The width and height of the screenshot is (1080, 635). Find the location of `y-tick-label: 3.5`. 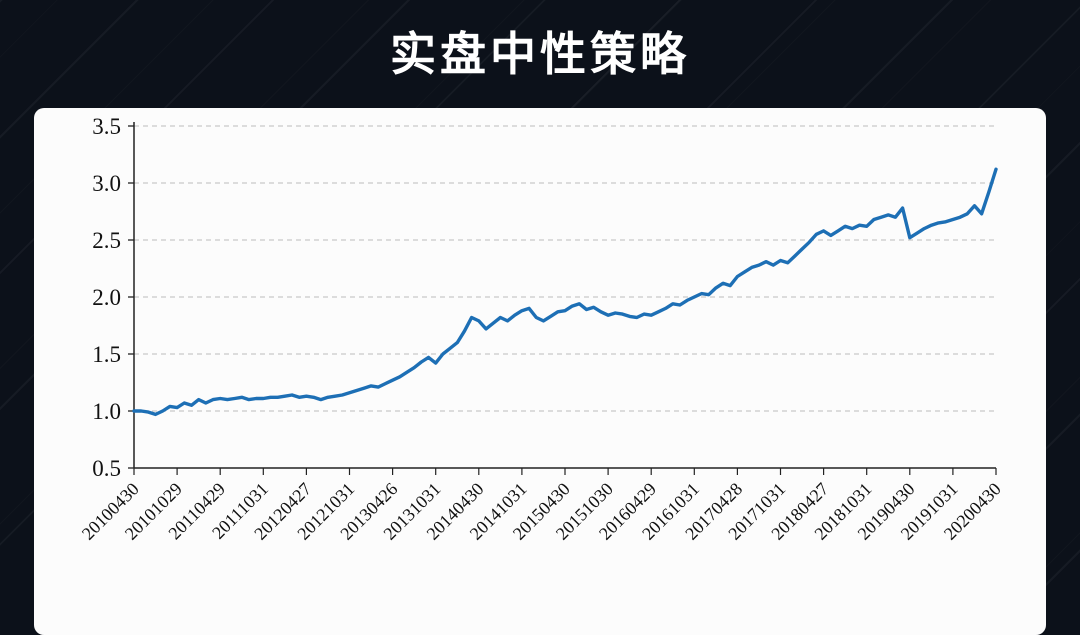

y-tick-label: 3.5 is located at coordinates (106, 126).